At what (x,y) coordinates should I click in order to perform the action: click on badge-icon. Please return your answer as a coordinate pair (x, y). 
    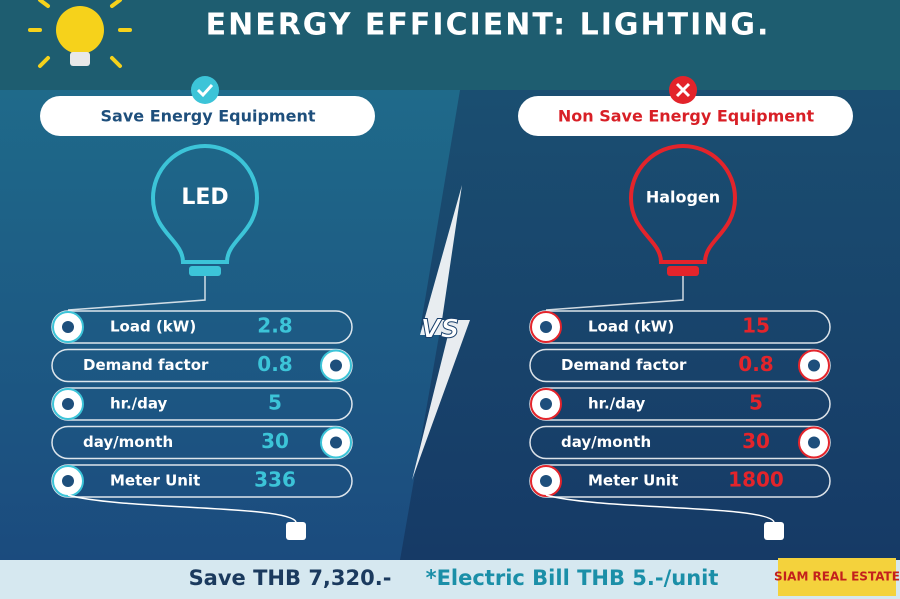
    Looking at the image, I should click on (205, 90).